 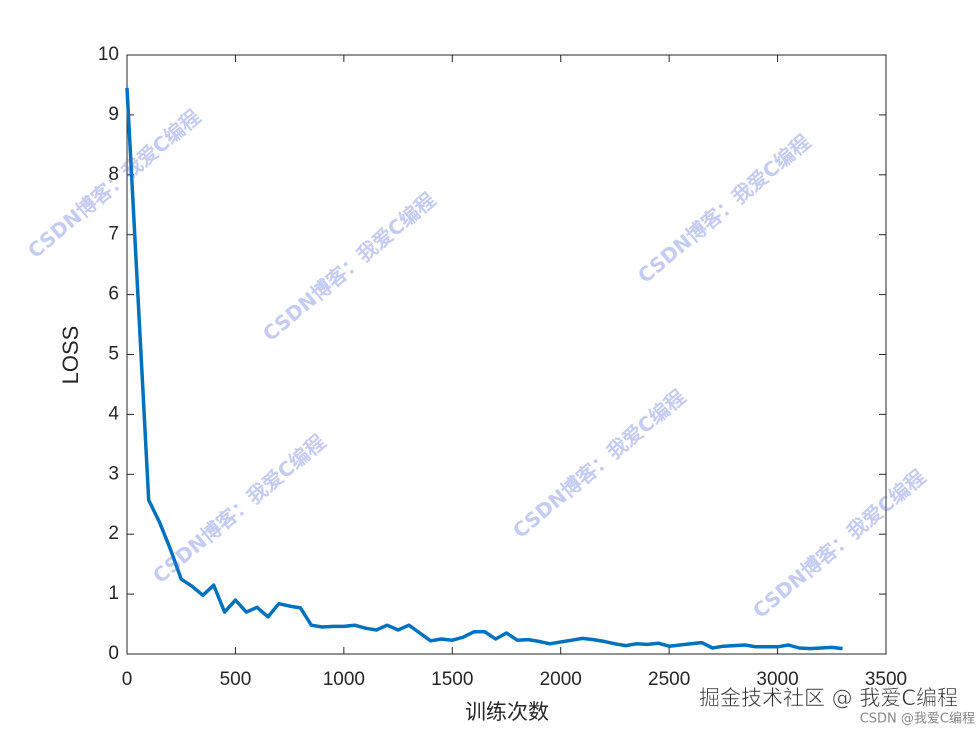 What do you see at coordinates (344, 679) in the screenshot?
I see `x-tick-label: 1000` at bounding box center [344, 679].